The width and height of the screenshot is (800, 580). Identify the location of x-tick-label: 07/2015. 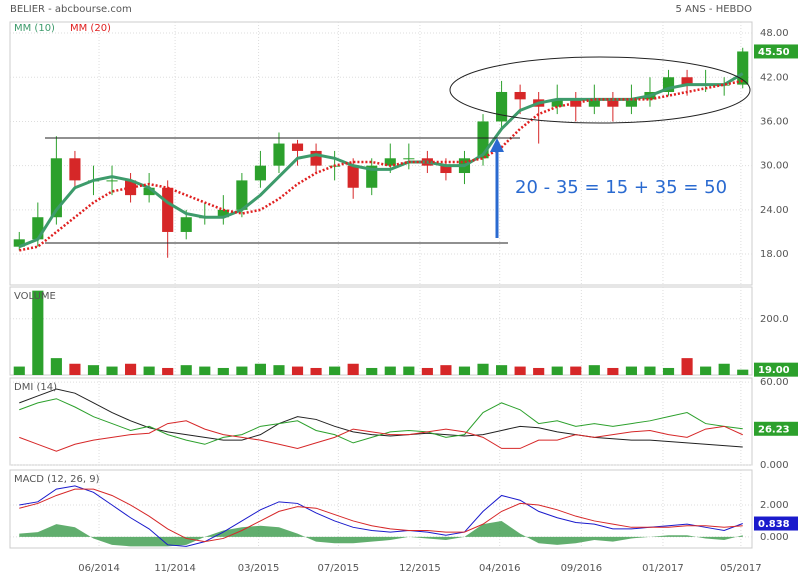
(339, 568).